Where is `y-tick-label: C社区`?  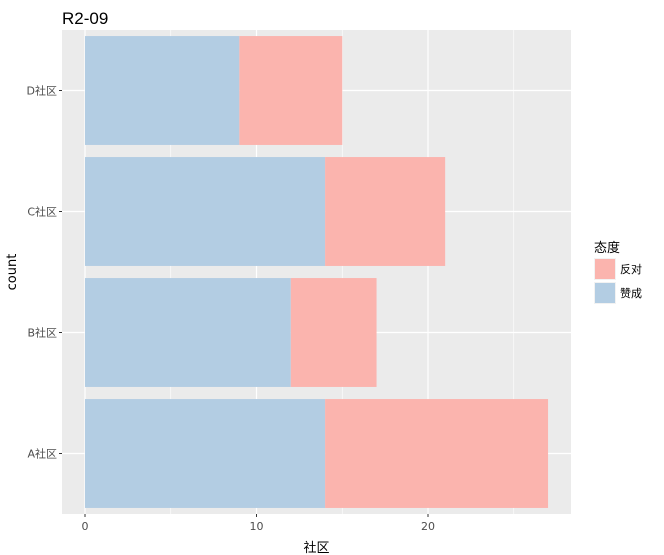 y-tick-label: C社区 is located at coordinates (42, 212).